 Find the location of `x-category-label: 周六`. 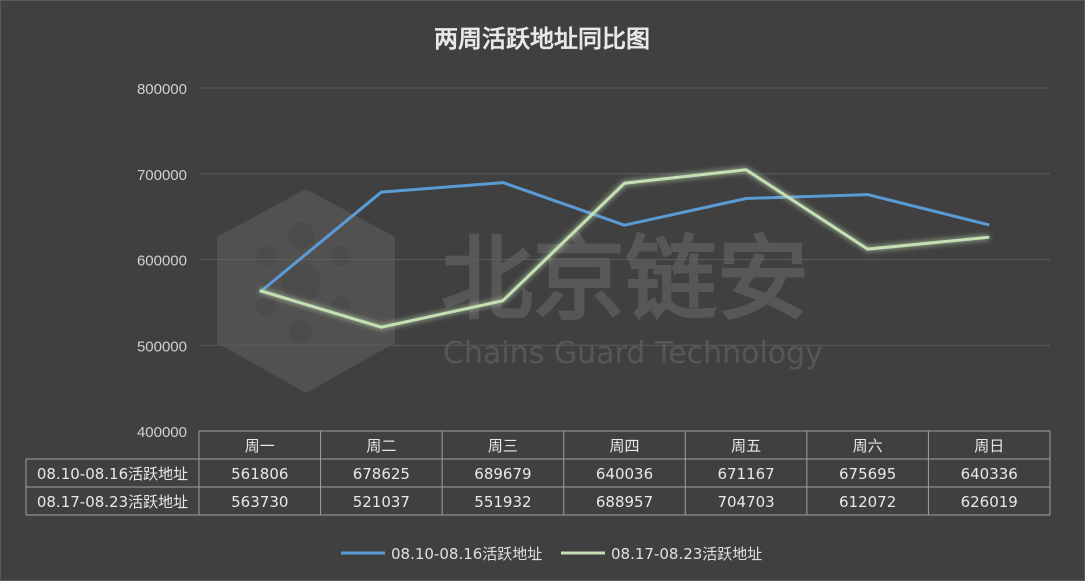

x-category-label: 周六 is located at coordinates (868, 446).